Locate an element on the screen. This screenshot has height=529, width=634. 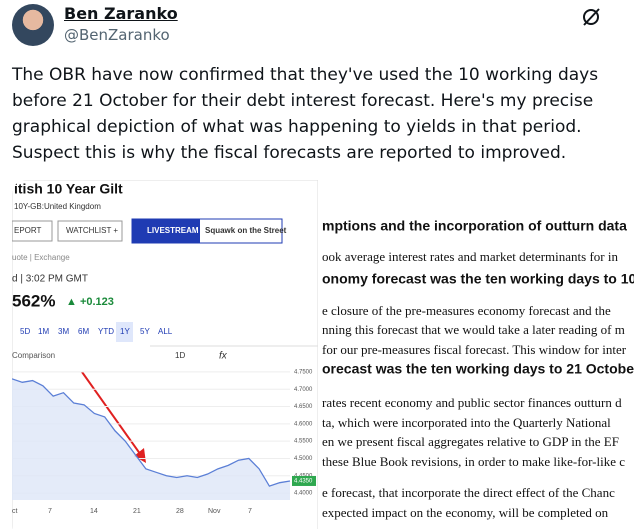
btn-label: WATCHLIST + is located at coordinates (92, 230).